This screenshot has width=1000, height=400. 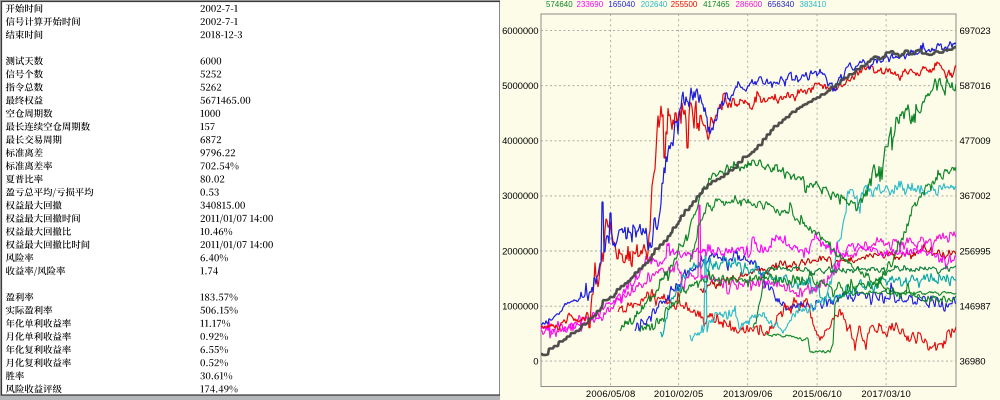 I want to click on svg-text: 477009, so click(x=975, y=141).